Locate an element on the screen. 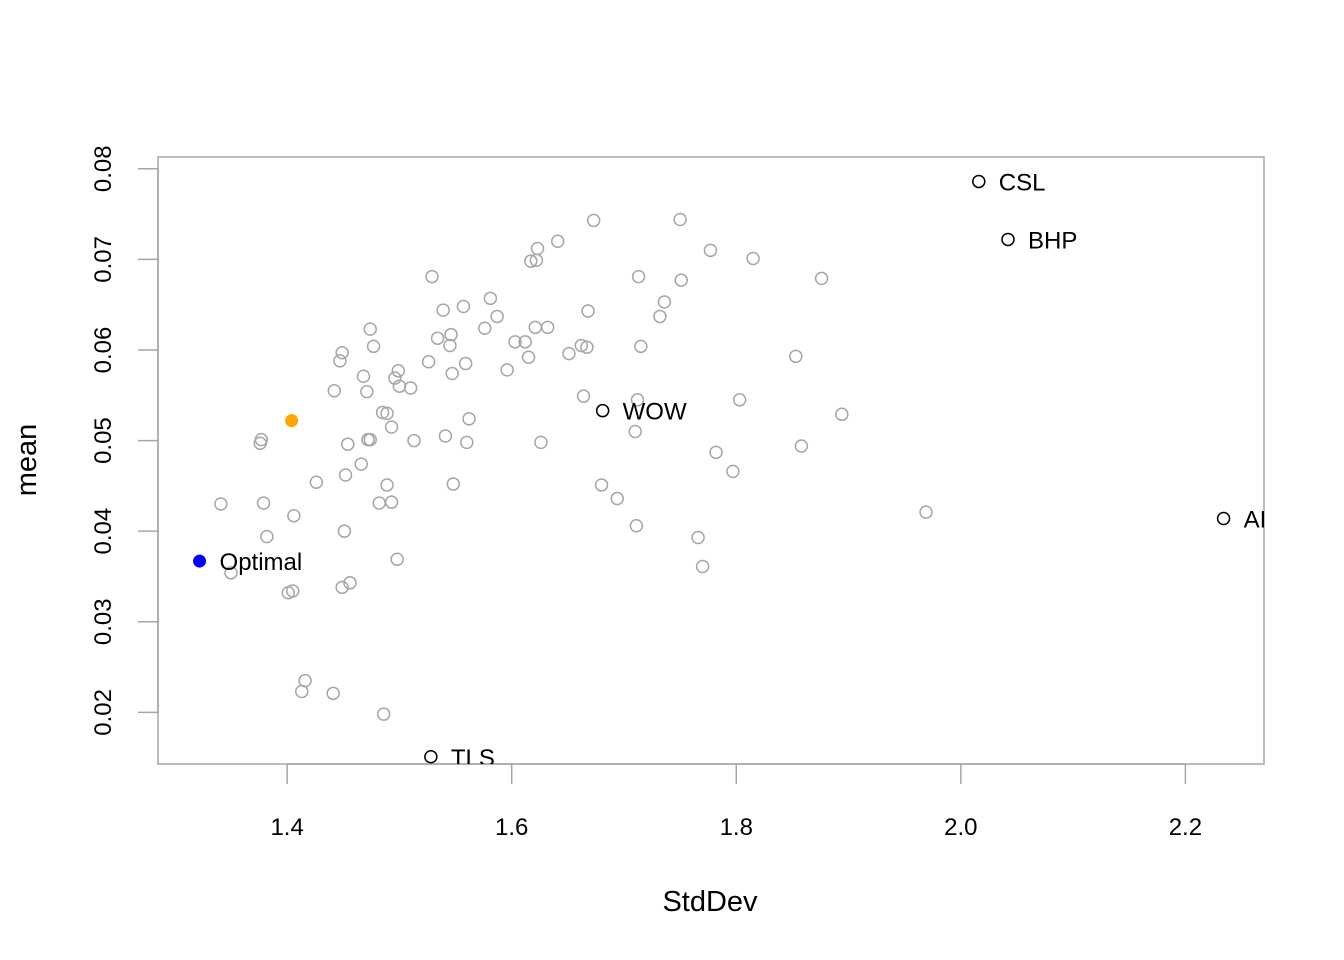  optimal-label: Optimal is located at coordinates (261, 562).